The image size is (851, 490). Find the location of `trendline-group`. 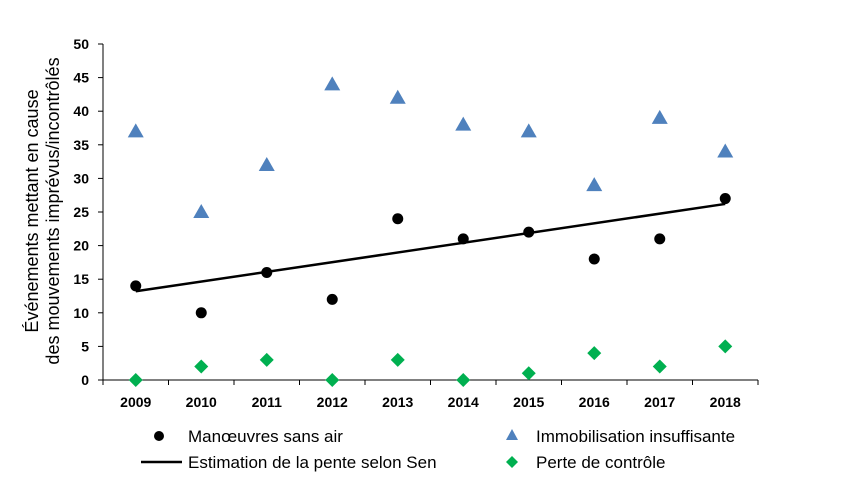

trendline-group is located at coordinates (430, 247).